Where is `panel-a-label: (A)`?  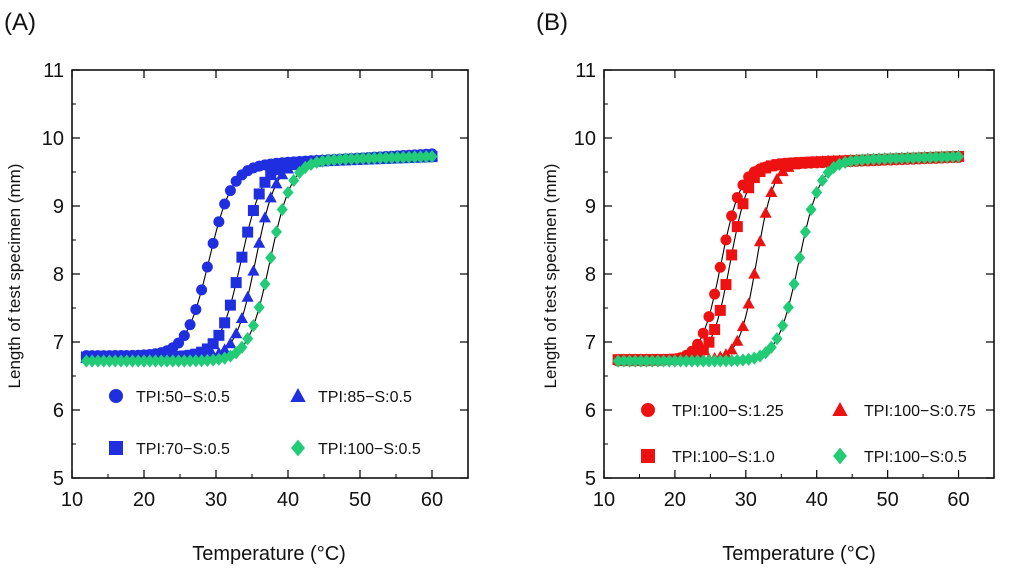
panel-a-label: (A) is located at coordinates (20, 22).